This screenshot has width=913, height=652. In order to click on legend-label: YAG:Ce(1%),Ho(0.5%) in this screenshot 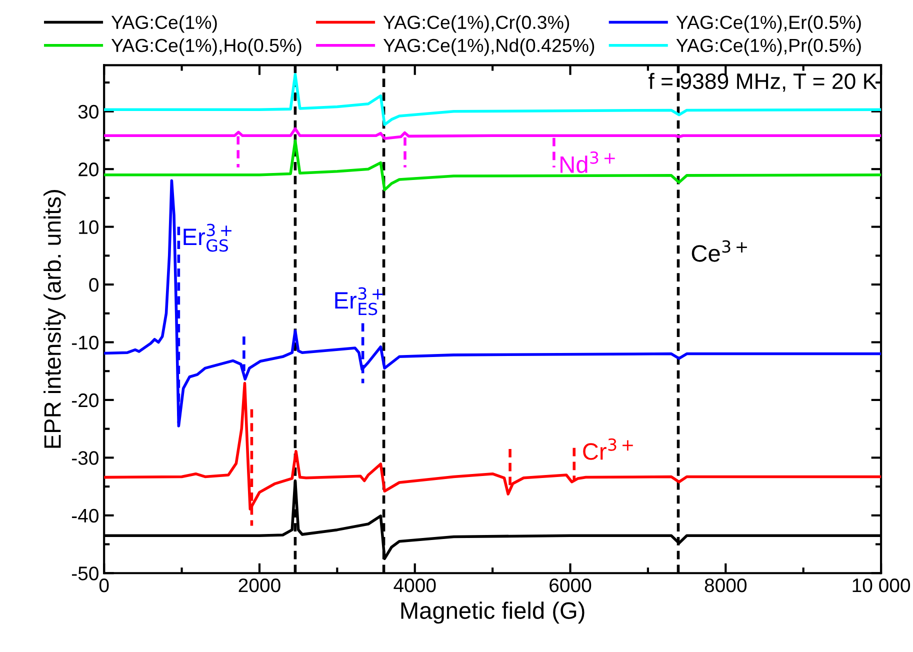, I will do `click(206, 47)`.